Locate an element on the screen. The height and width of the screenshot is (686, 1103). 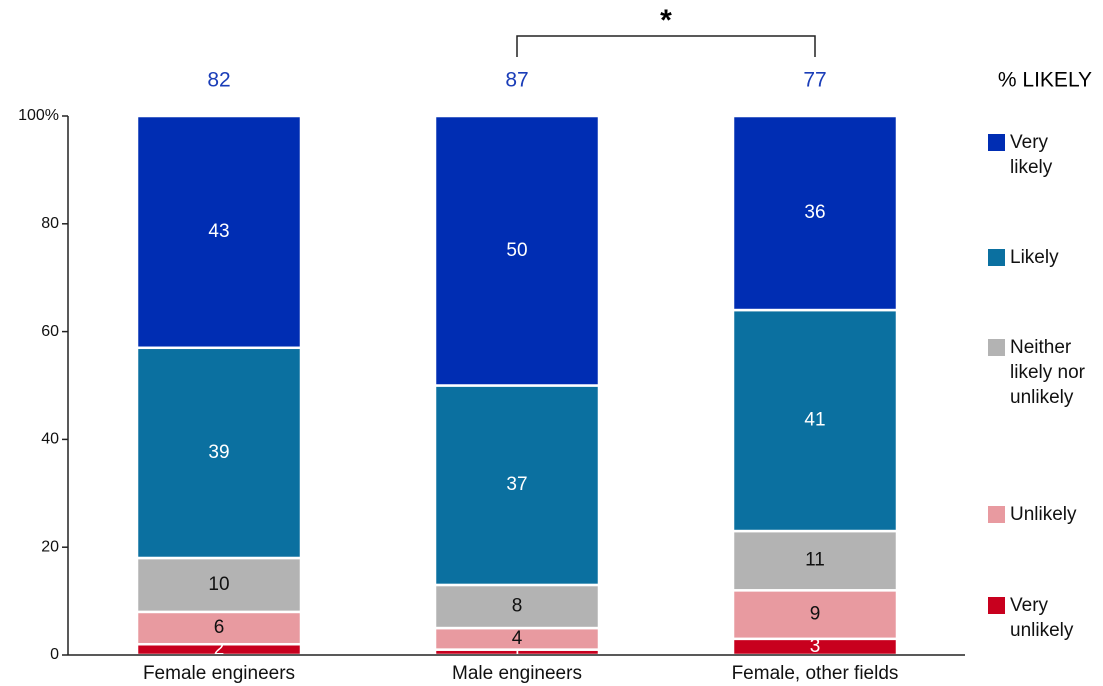
total-label: 77 is located at coordinates (814, 80).